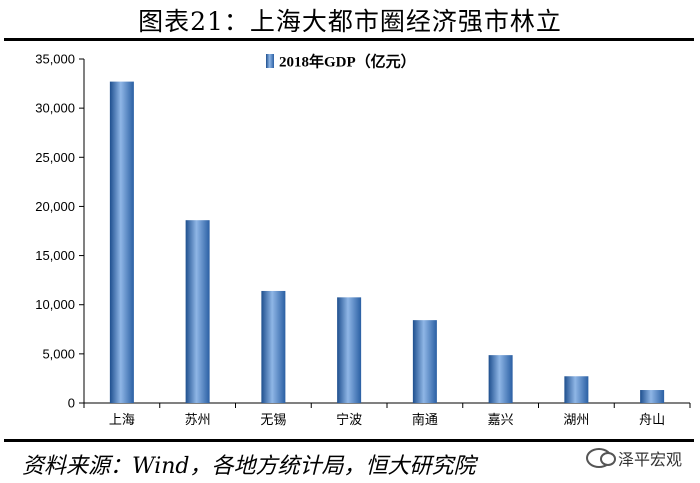 The image size is (700, 483). What do you see at coordinates (501, 420) in the screenshot?
I see `x-tick-label: 嘉兴` at bounding box center [501, 420].